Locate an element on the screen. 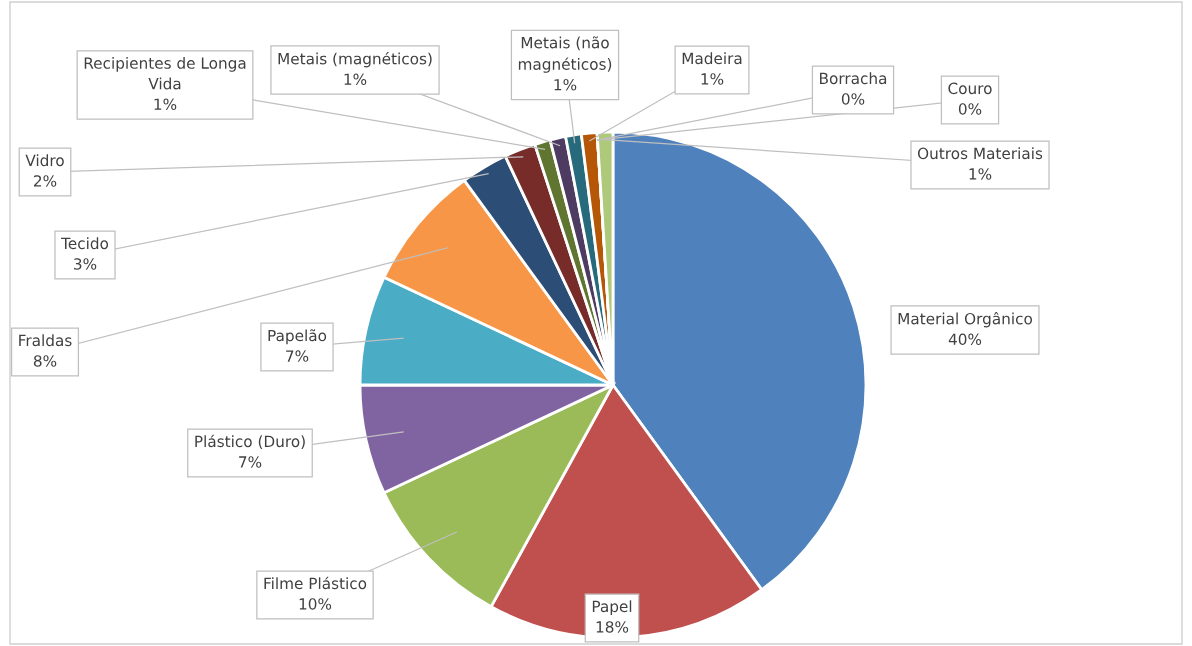 The height and width of the screenshot is (646, 1192). slice-label: Plástico (Duro) is located at coordinates (250, 441).